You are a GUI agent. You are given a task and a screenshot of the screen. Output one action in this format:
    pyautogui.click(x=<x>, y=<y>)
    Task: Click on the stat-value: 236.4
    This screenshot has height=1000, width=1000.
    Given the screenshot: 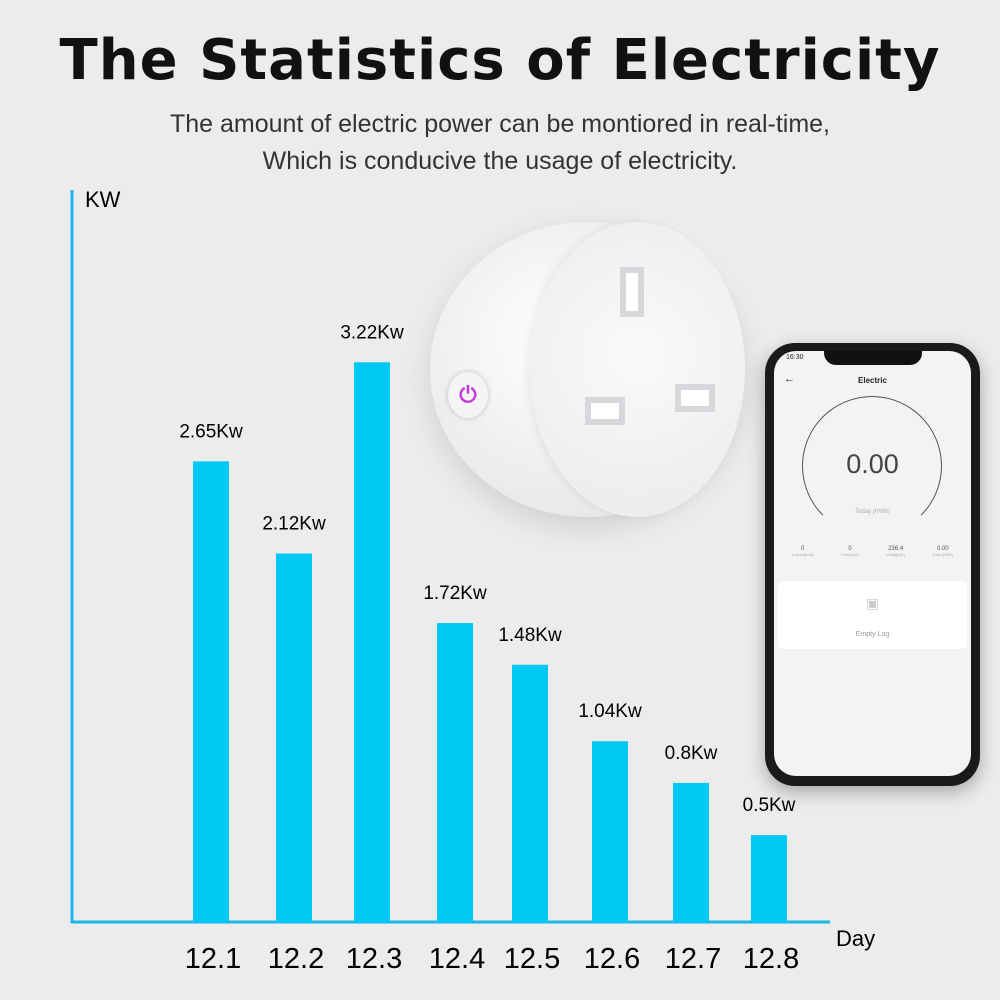 What is the action you would take?
    pyautogui.click(x=896, y=549)
    